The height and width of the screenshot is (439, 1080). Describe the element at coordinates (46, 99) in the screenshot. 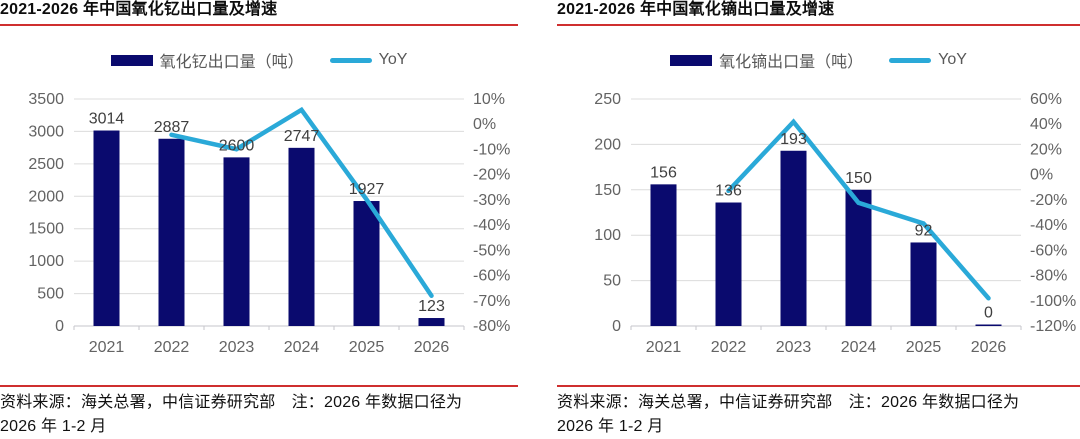

I see `svg-text: 3500` at that location.